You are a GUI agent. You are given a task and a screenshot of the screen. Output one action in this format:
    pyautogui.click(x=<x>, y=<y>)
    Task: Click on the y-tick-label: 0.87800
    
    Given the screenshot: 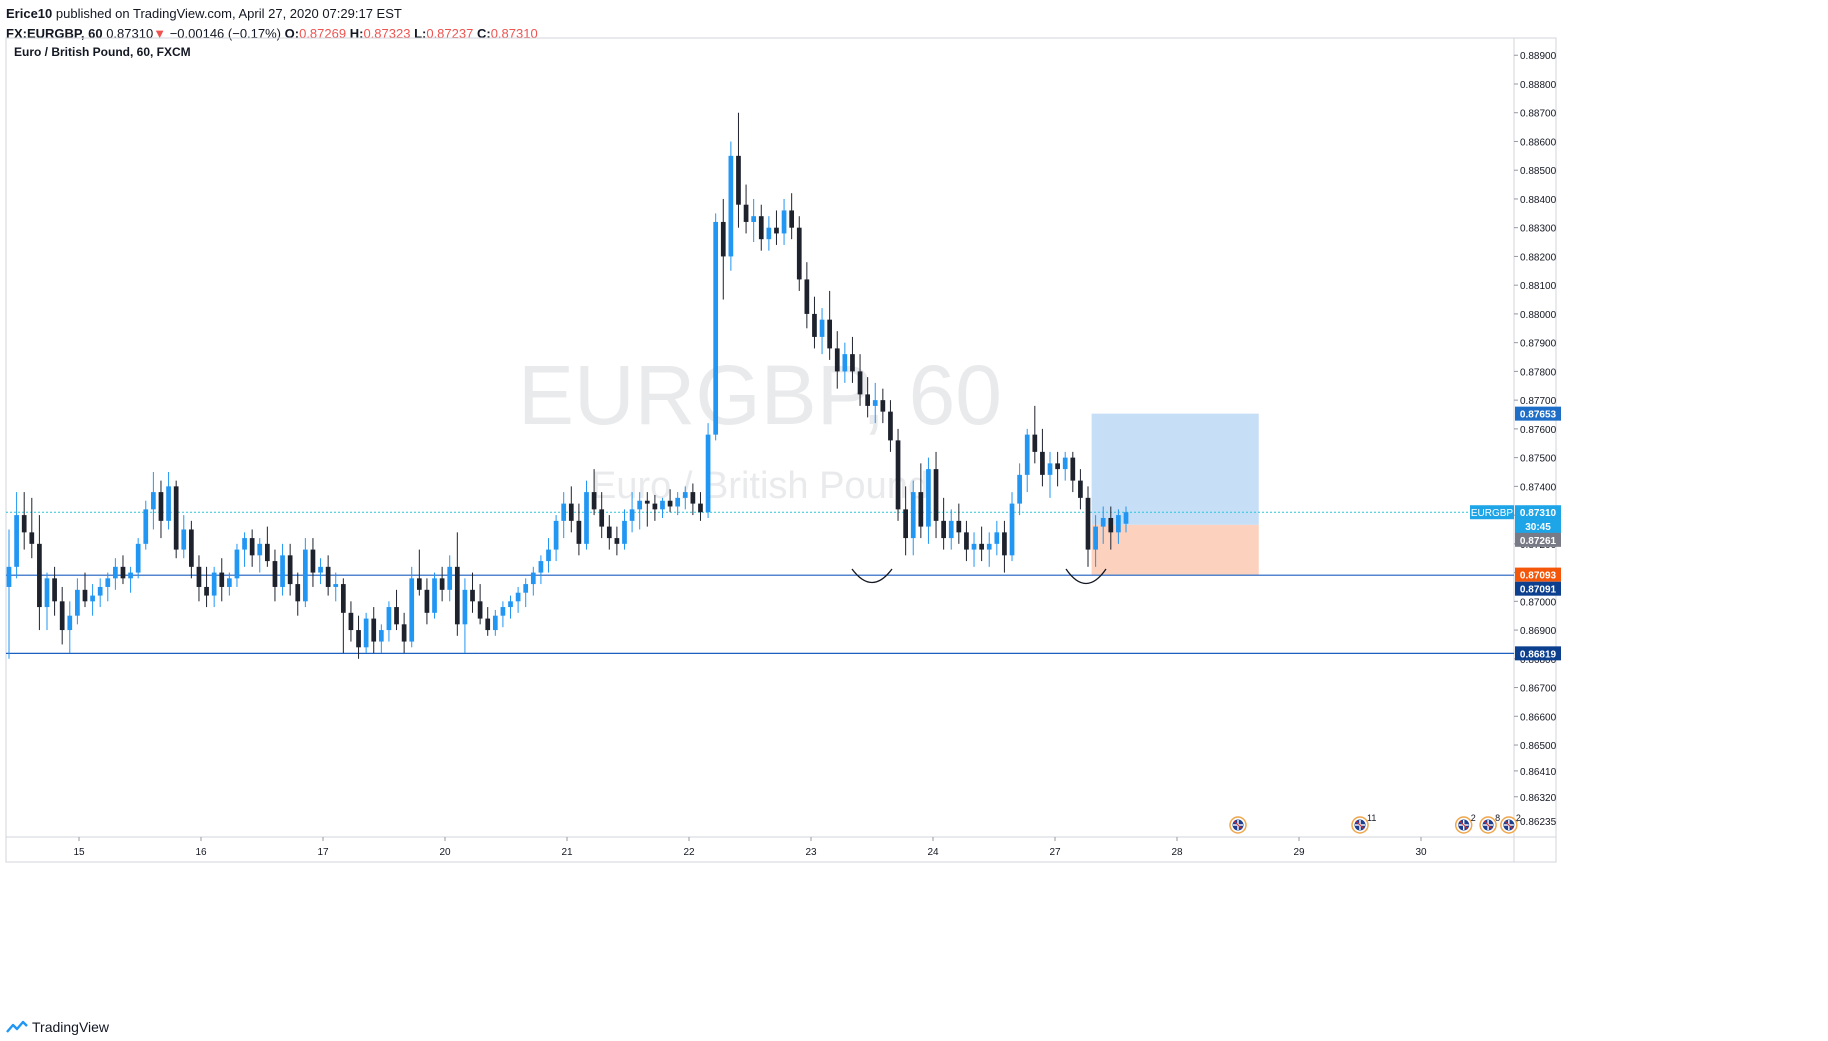 What is the action you would take?
    pyautogui.click(x=1538, y=372)
    